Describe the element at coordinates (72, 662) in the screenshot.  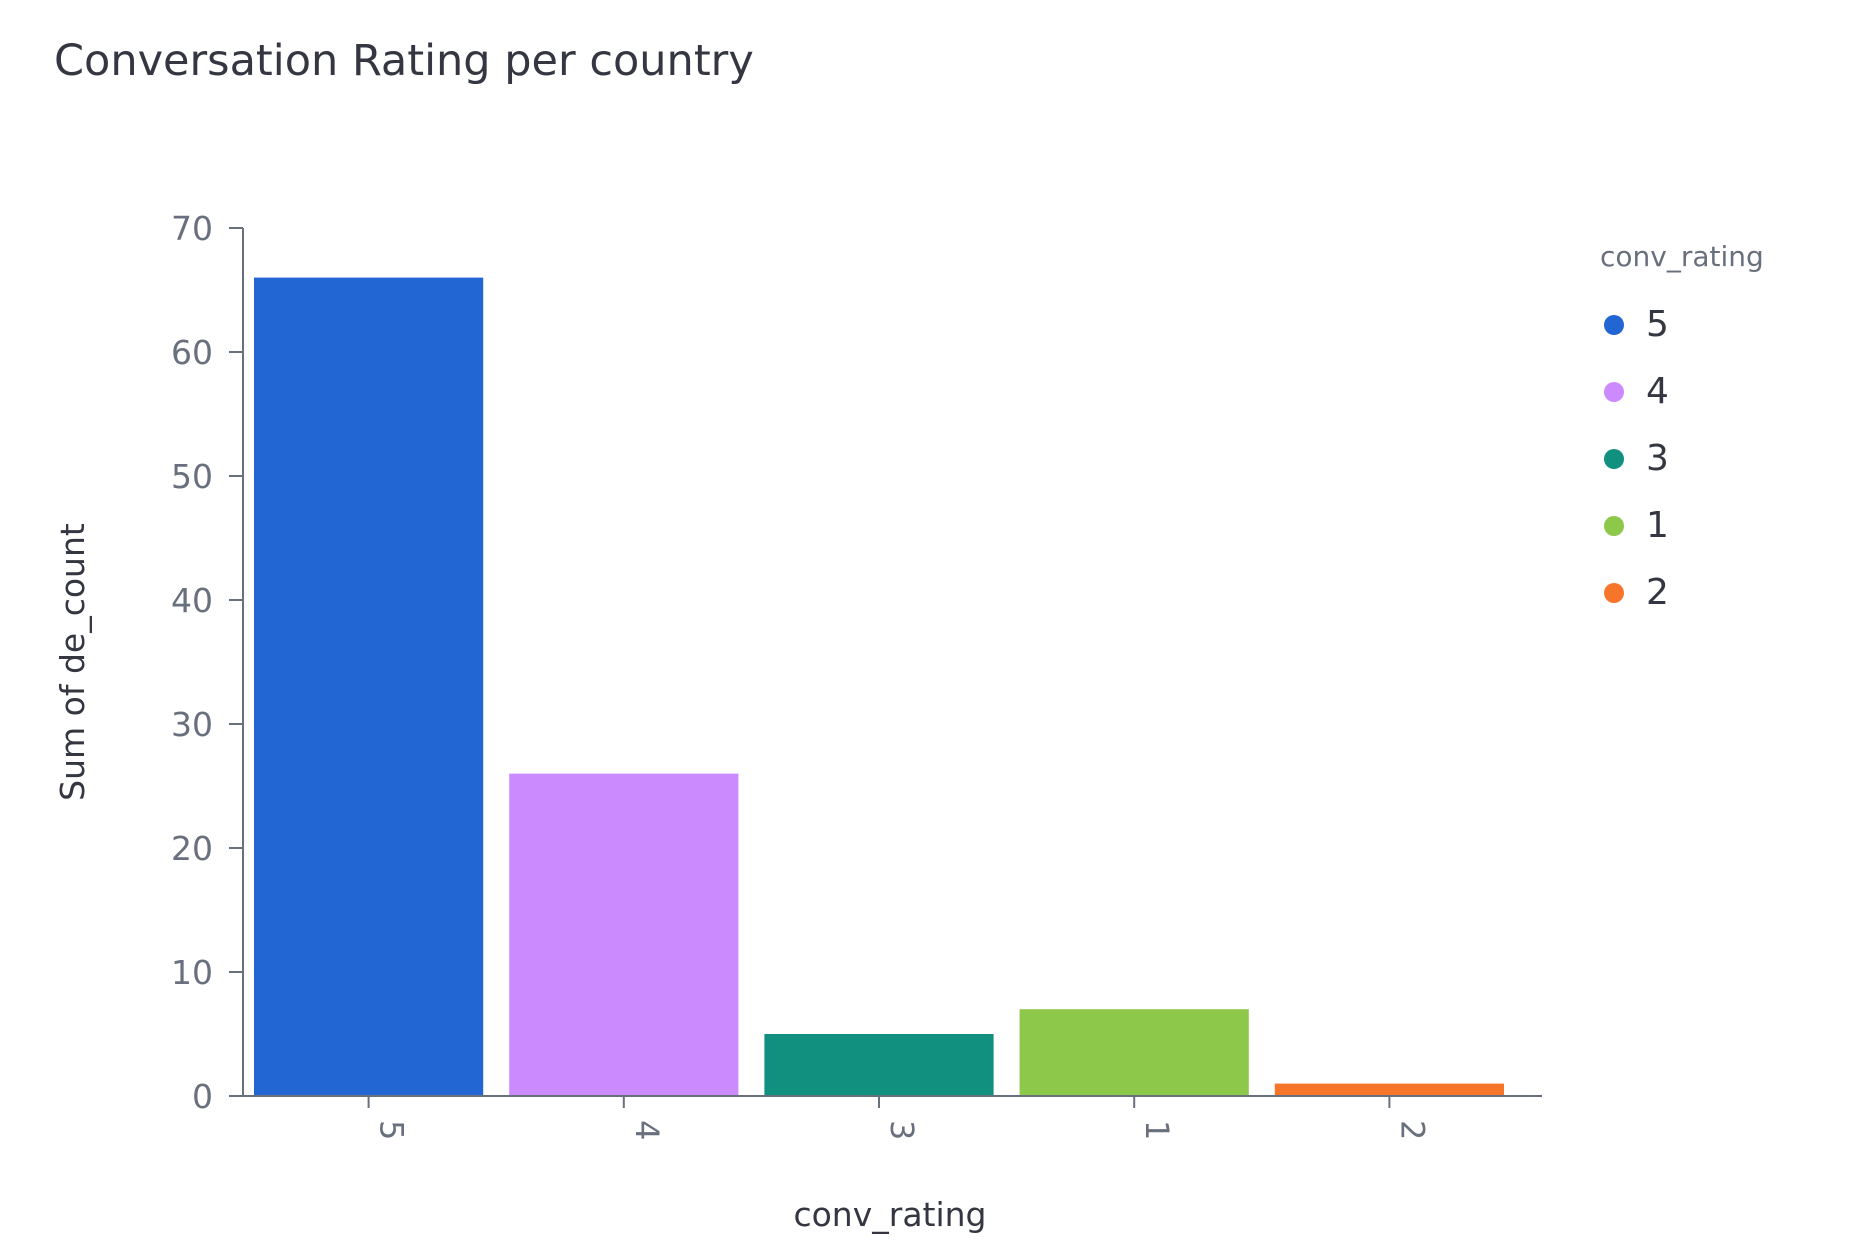
I see `y-axis-title: Sum of de_count` at that location.